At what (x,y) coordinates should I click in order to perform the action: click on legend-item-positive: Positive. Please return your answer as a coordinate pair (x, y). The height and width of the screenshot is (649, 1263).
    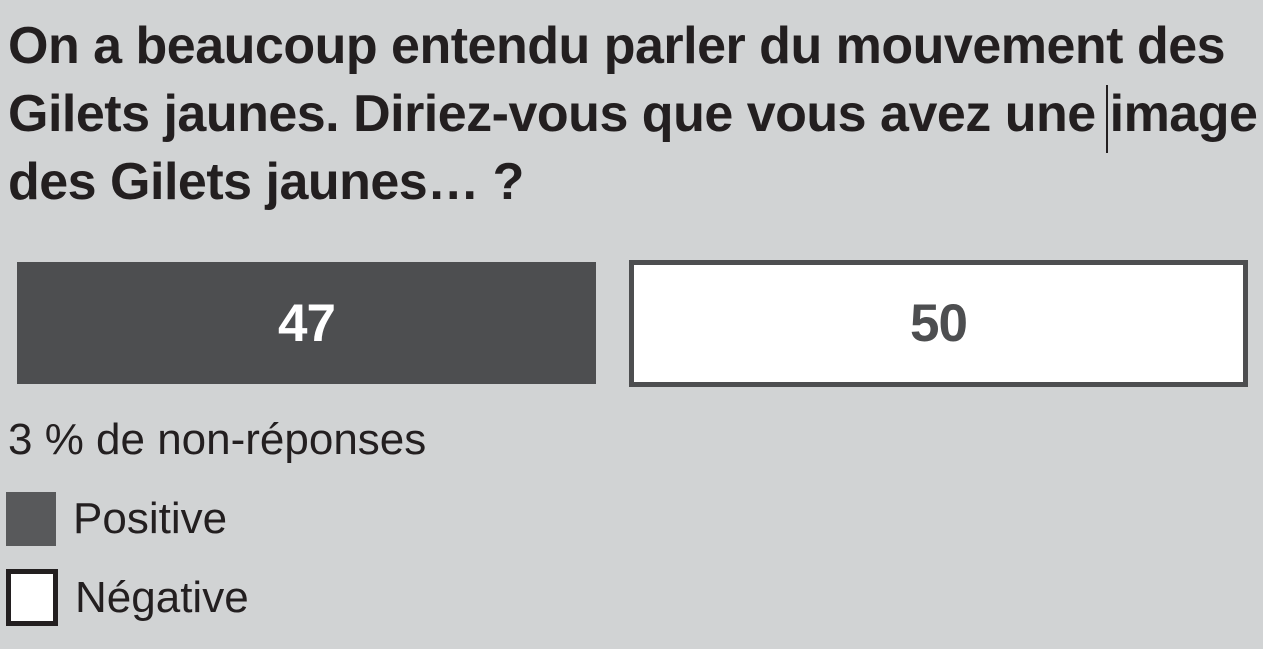
    Looking at the image, I should click on (116, 519).